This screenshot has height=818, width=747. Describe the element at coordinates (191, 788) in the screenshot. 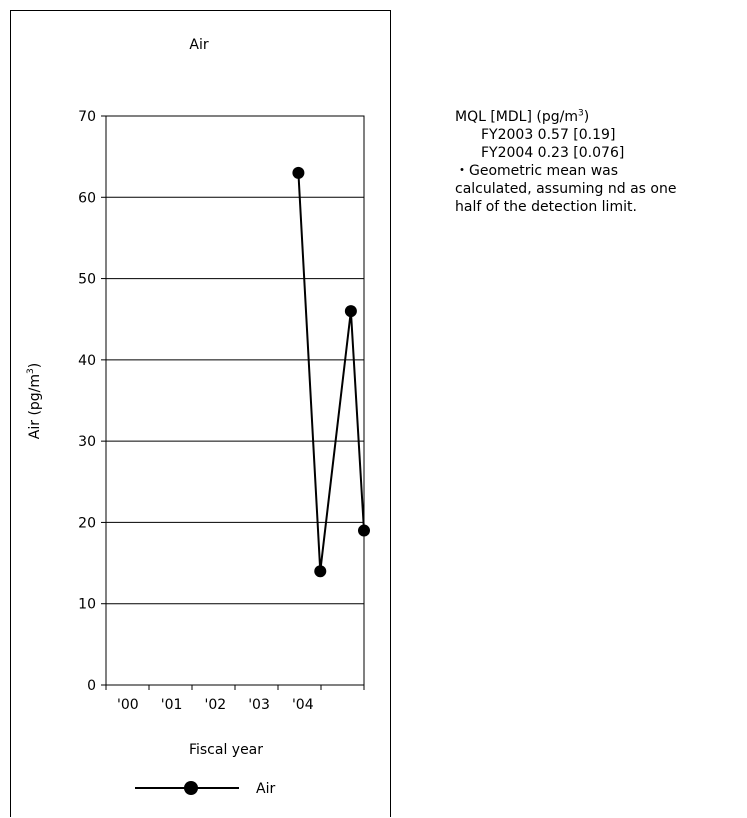

I see `legend-marker` at that location.